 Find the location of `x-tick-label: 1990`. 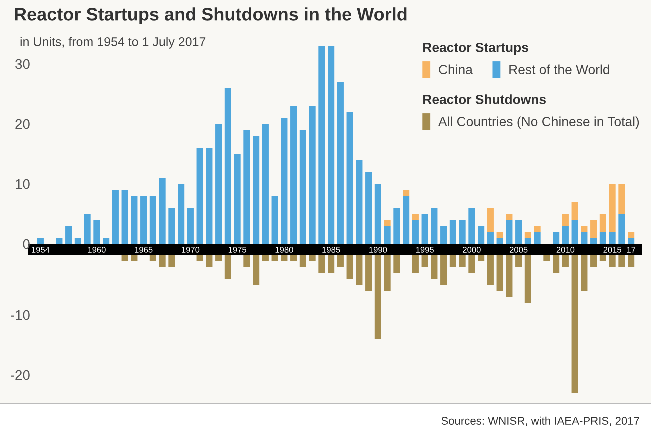

x-tick-label: 1990 is located at coordinates (379, 250).